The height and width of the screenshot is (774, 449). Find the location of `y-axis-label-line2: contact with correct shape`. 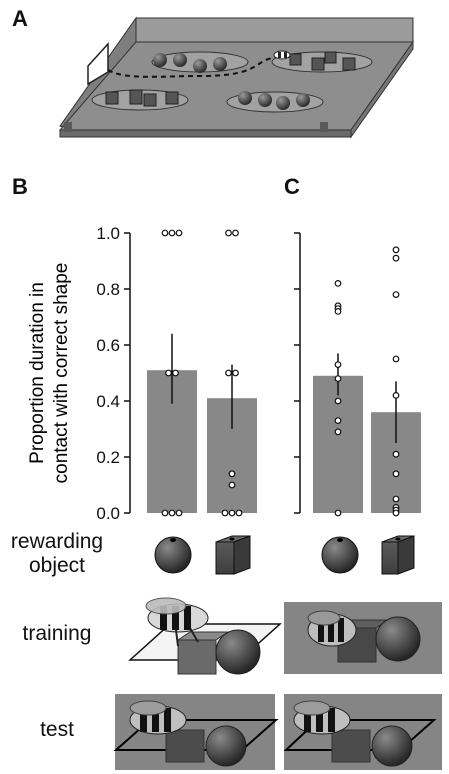

y-axis-label-line2: contact with correct shape is located at coordinates (61, 373).